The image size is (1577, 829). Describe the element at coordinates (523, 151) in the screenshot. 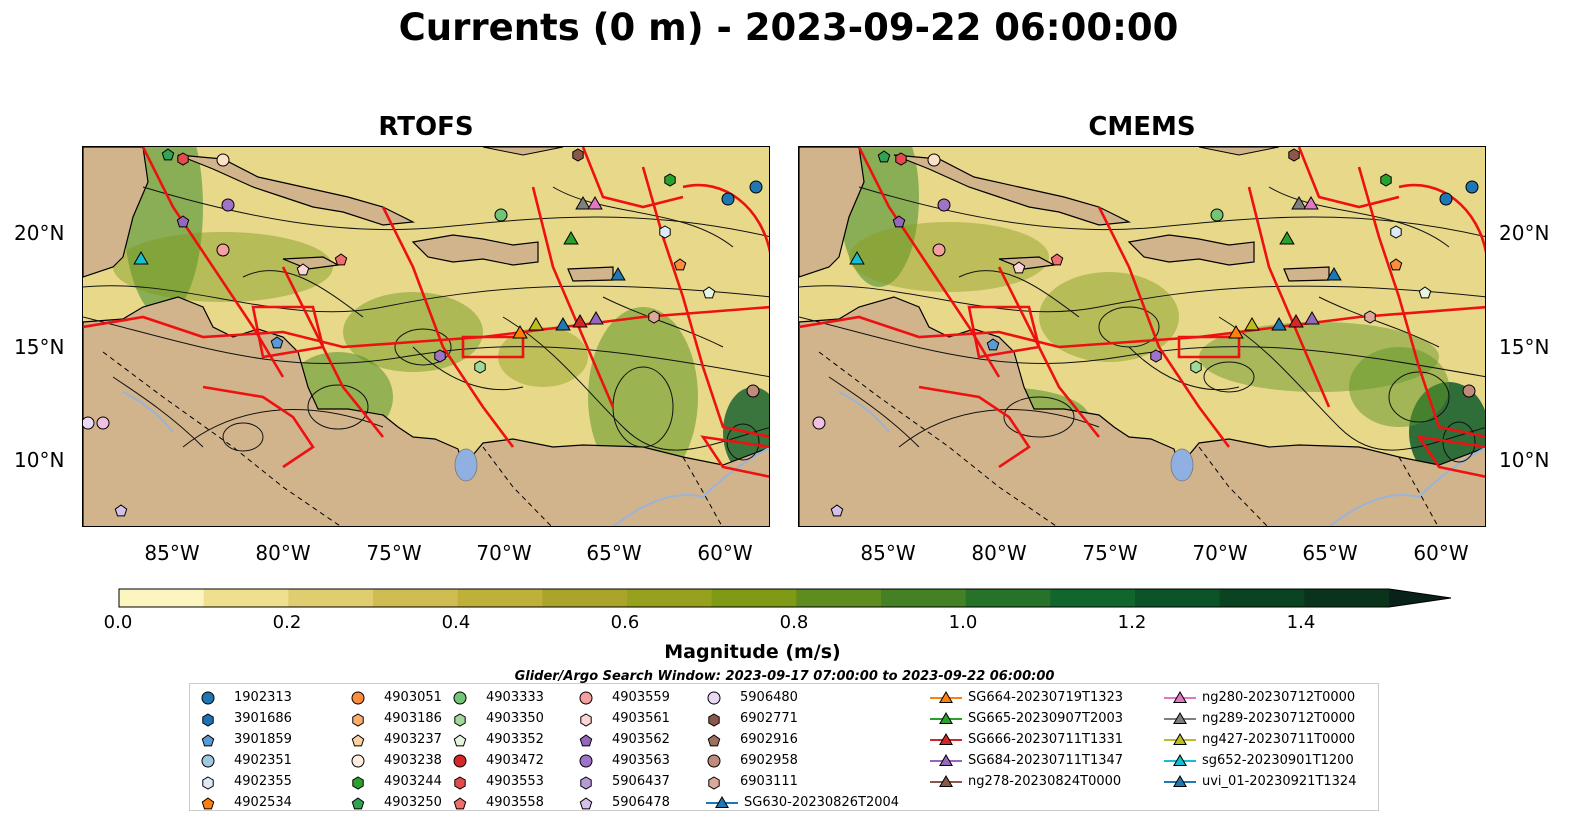

I see `bahamas-land` at that location.